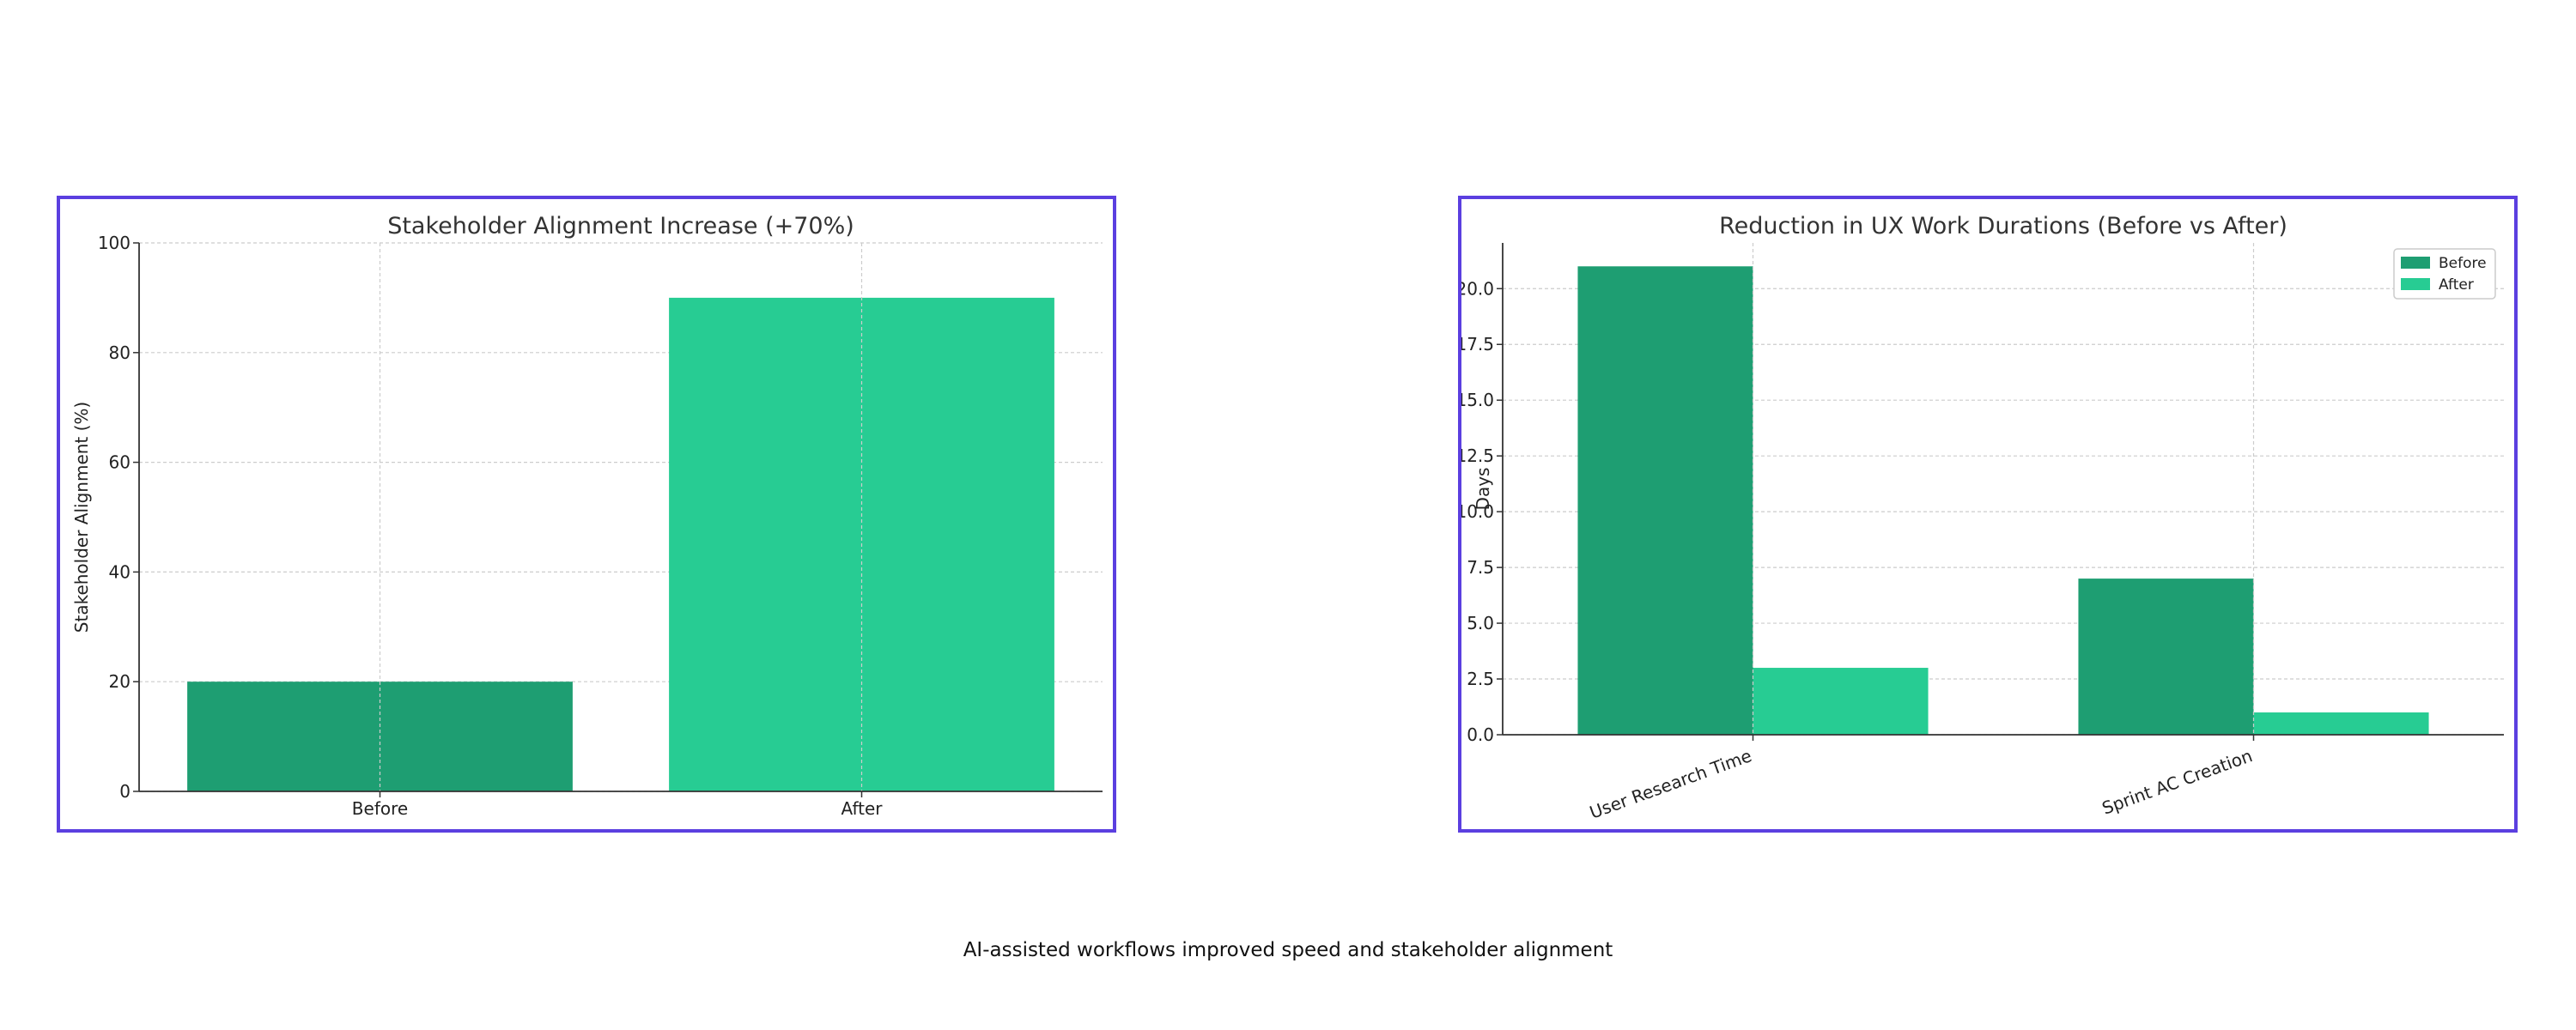 The height and width of the screenshot is (1030, 2576). I want to click on bar-before-sprint-ac-creation, so click(2166, 657).